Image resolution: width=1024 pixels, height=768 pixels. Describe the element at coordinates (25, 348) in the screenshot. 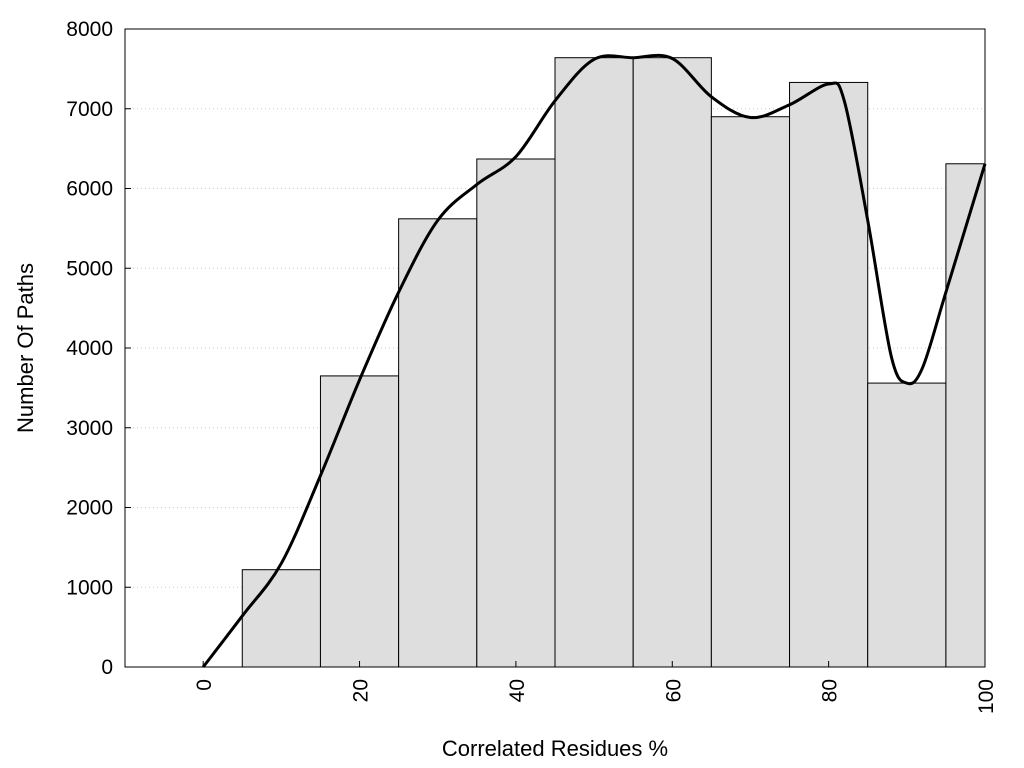

I see `y-axis-title: Number Of Paths` at that location.